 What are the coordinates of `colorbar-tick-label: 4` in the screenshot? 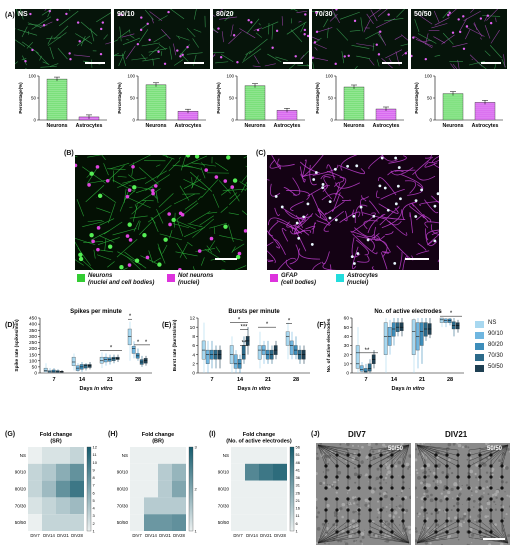 It's located at (94, 508).